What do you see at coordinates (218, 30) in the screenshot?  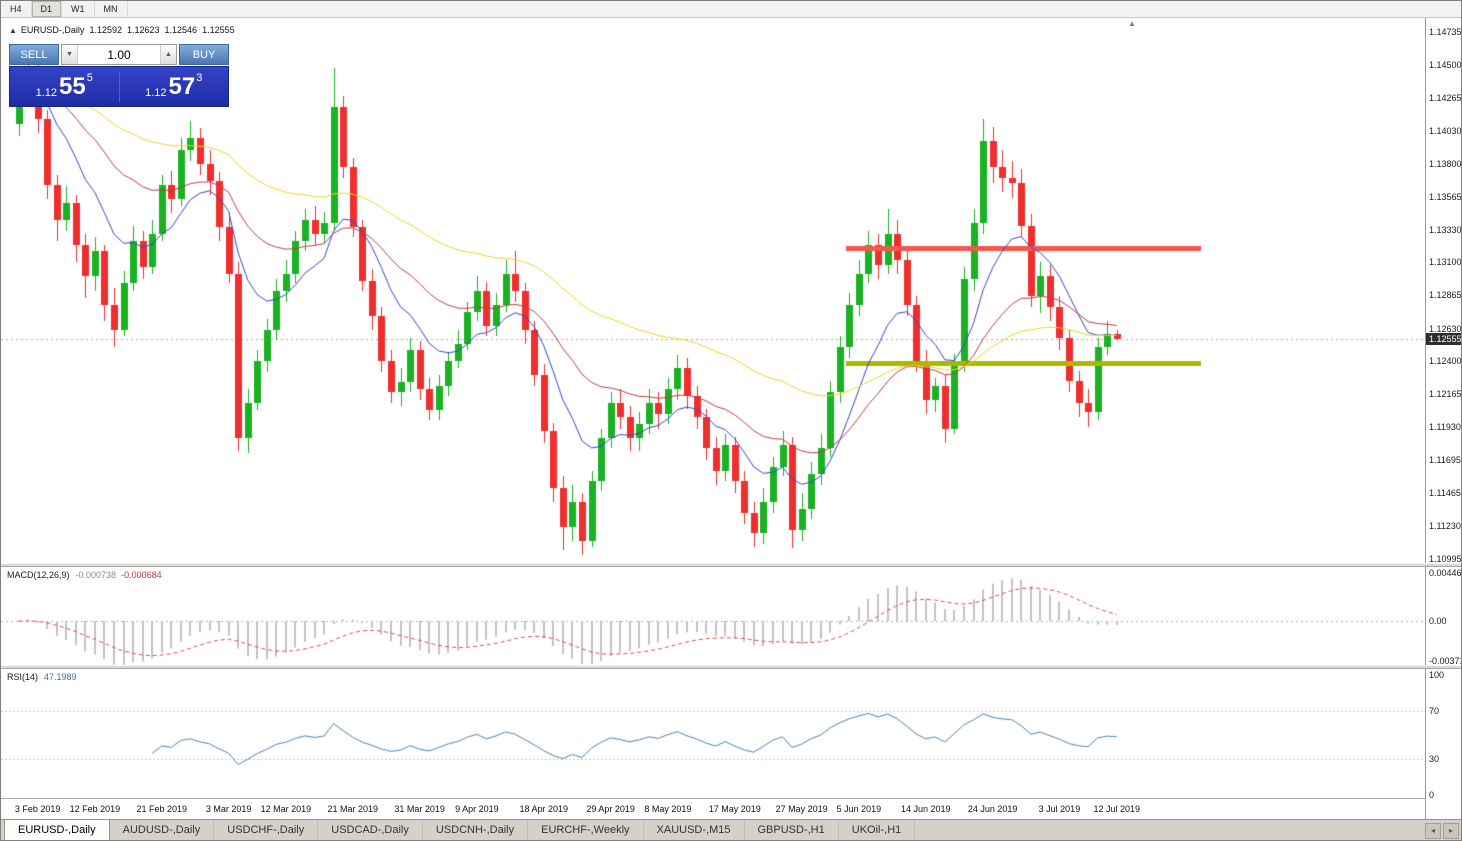 I see `close-value: 1.12555` at bounding box center [218, 30].